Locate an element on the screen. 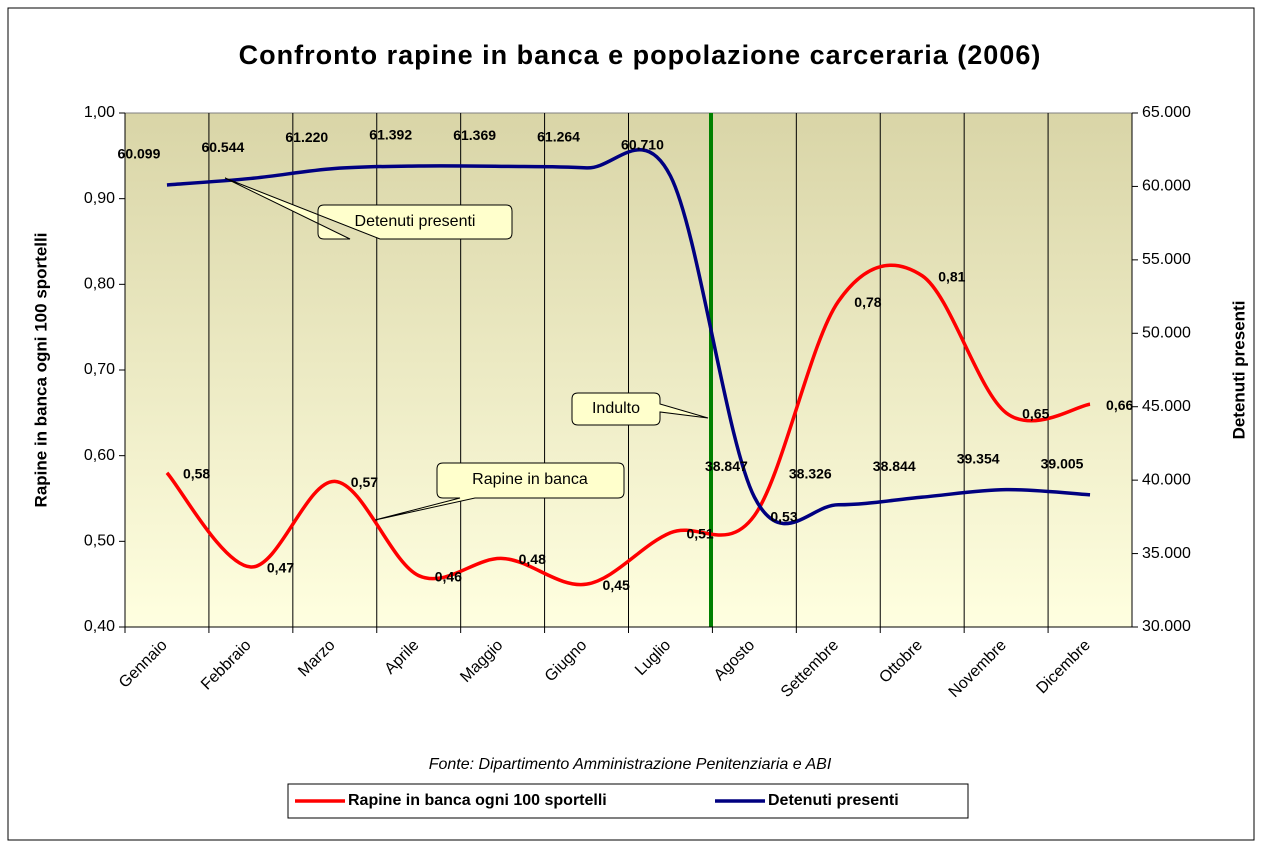 The width and height of the screenshot is (1262, 848). data-label: 39.005 is located at coordinates (1062, 463).